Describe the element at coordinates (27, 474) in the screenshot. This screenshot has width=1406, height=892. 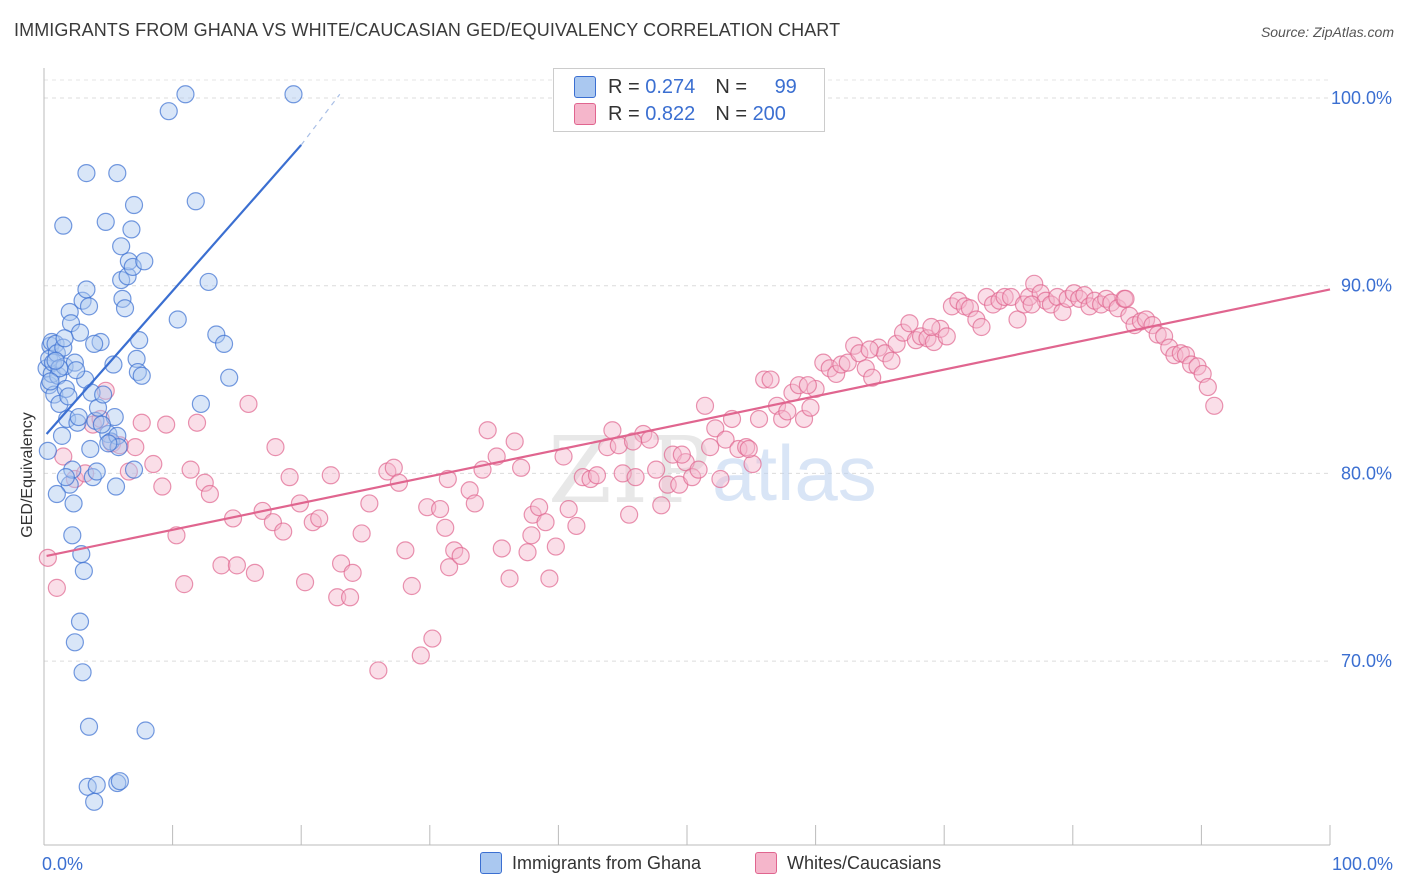
I see `y-axis-label: GED/Equivalency` at that location.